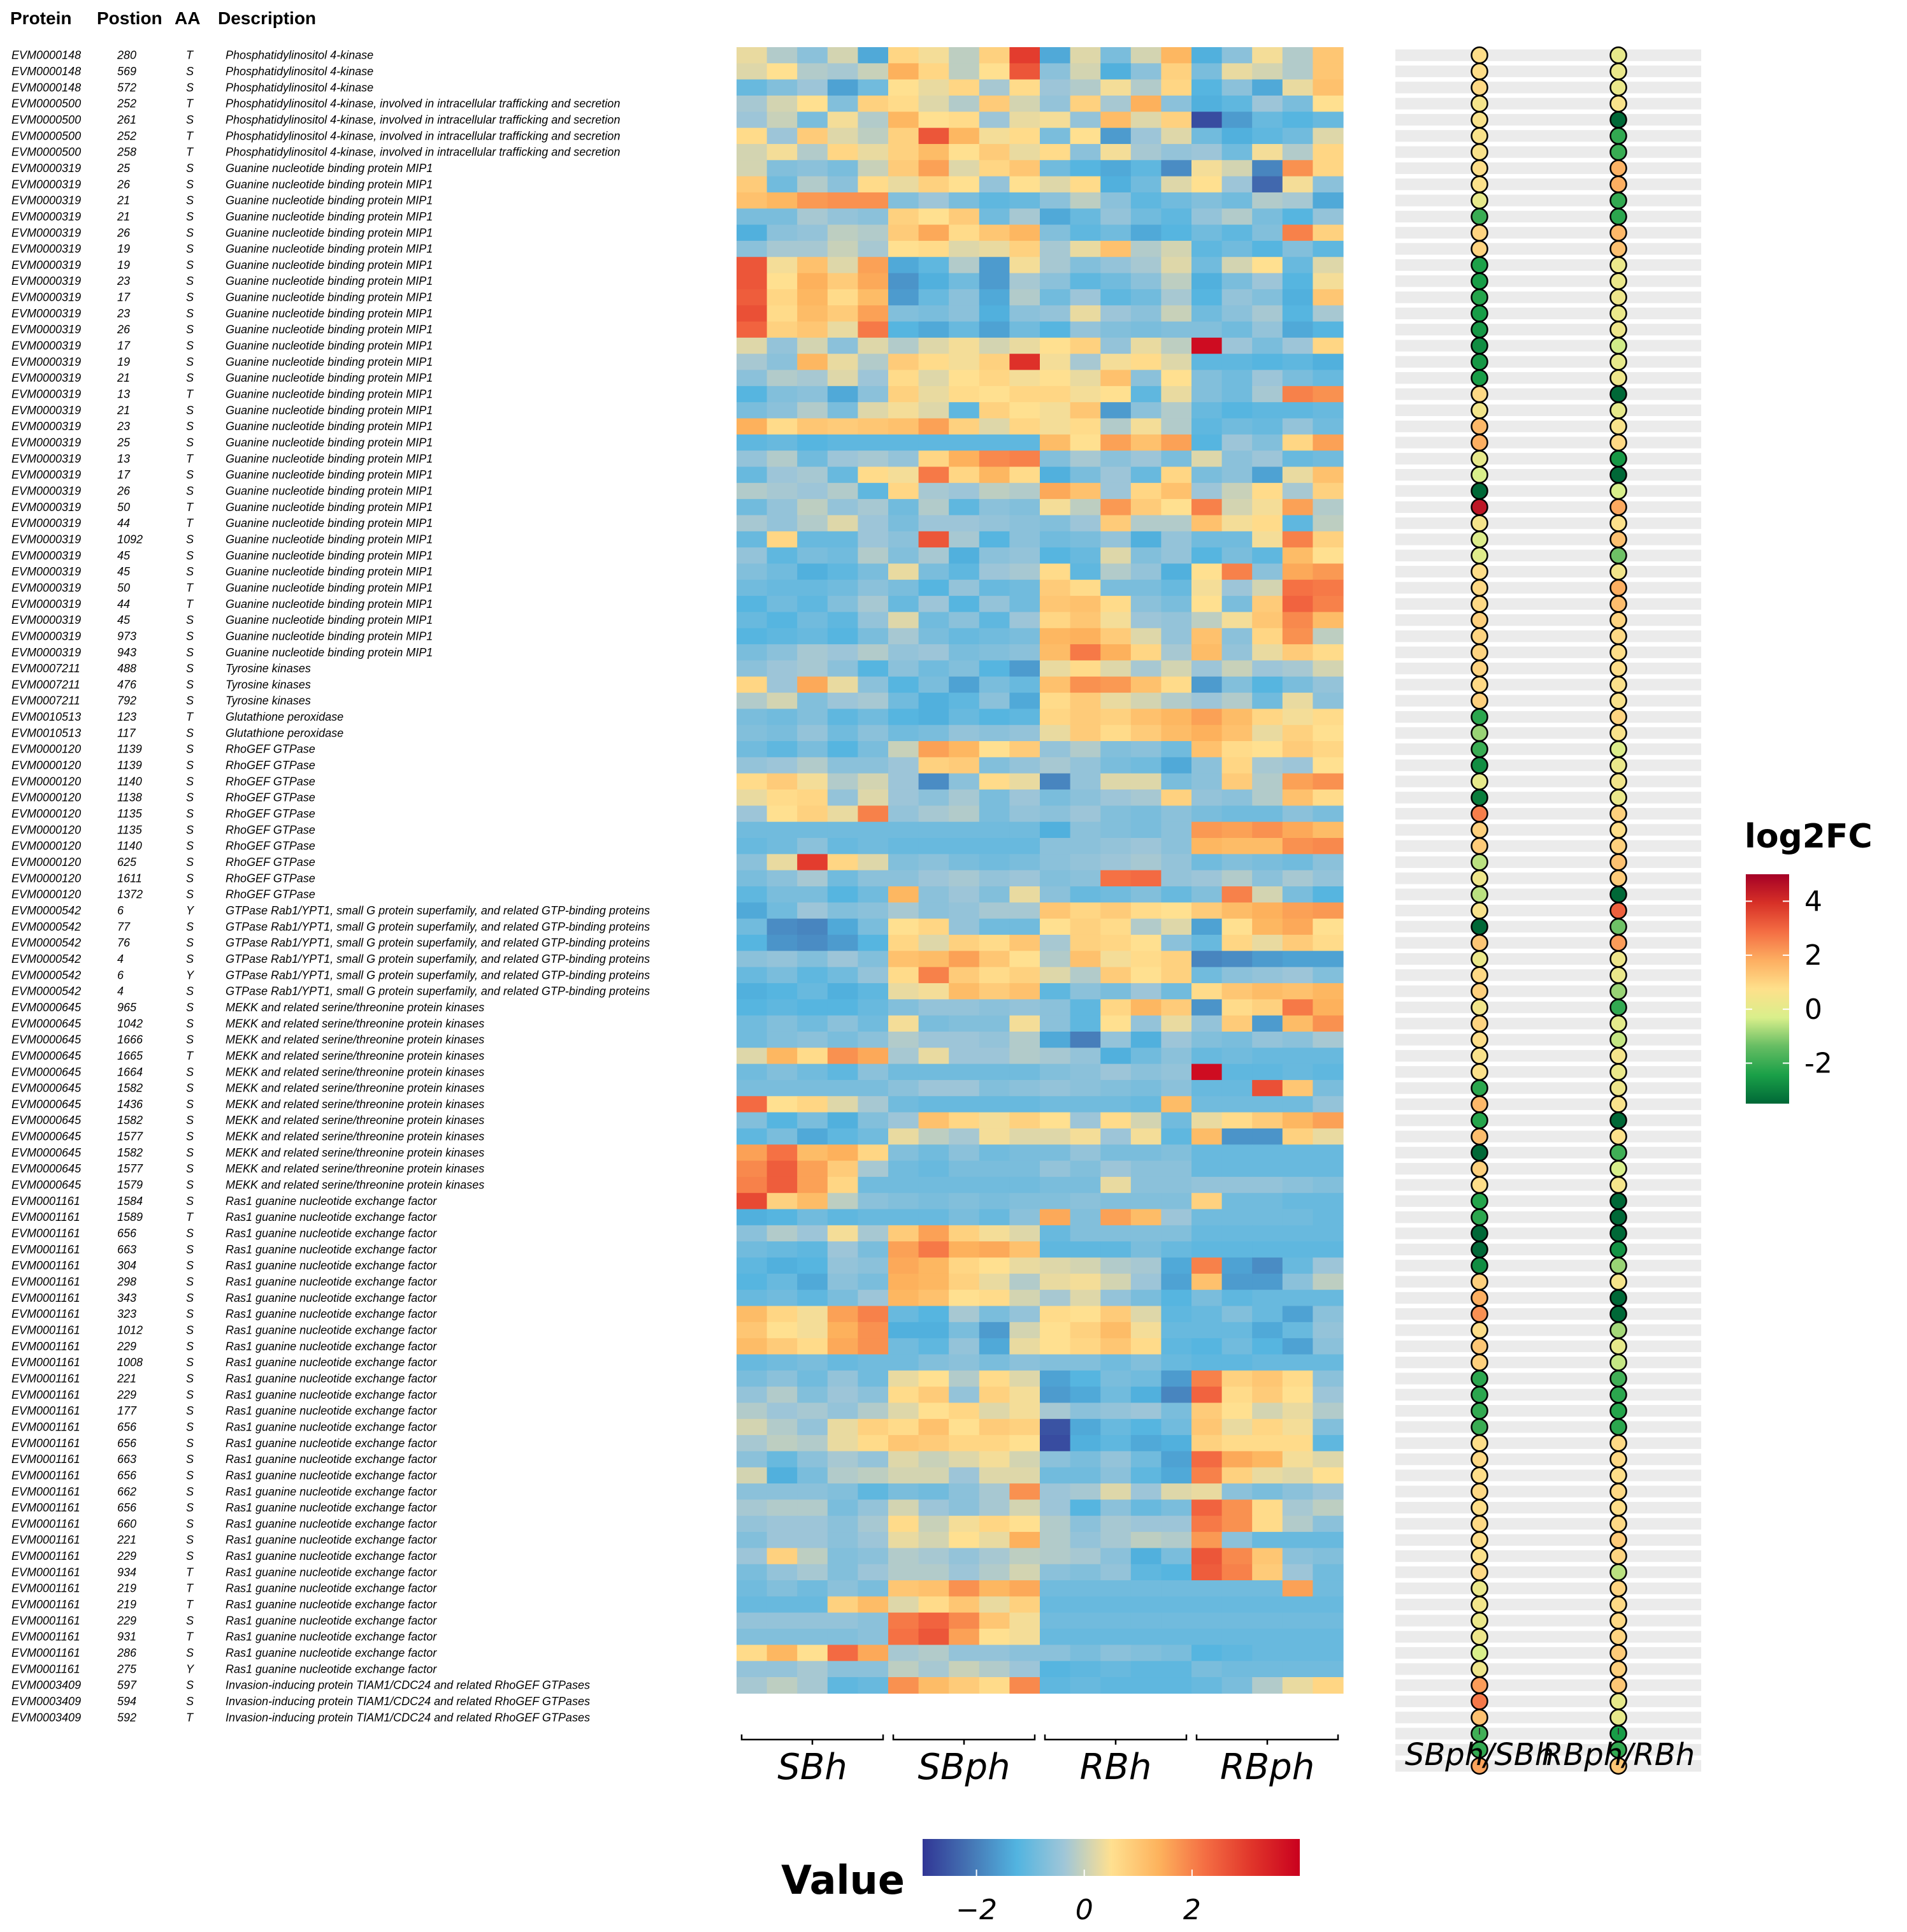 This screenshot has width=1907, height=1932. Describe the element at coordinates (46, 975) in the screenshot. I see `row-protein-id: EVM0000542` at that location.